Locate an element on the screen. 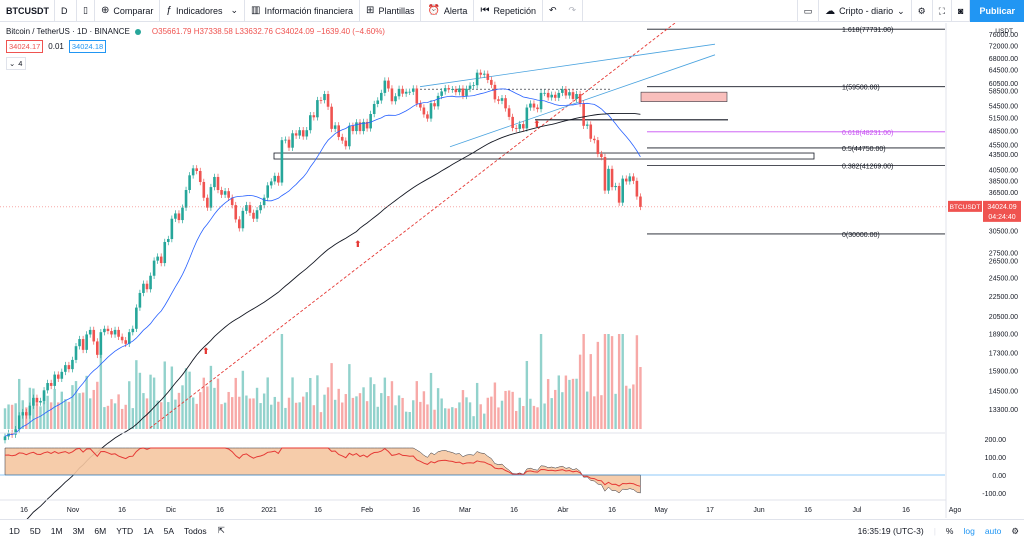 Image resolution: width=1024 pixels, height=542 pixels. time-tick-label: Nov is located at coordinates (73, 510).